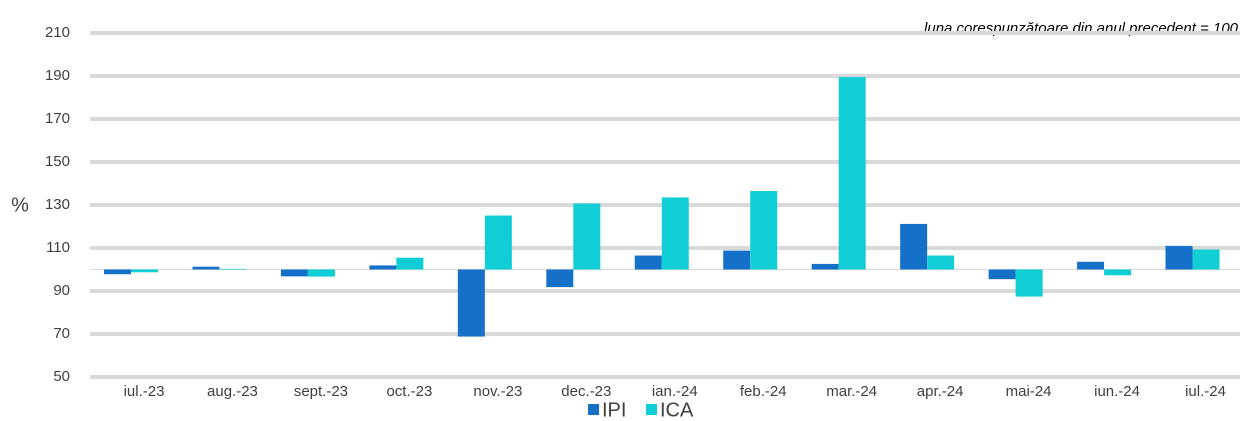 Image resolution: width=1252 pixels, height=421 pixels. What do you see at coordinates (497, 391) in the screenshot?
I see `x-tick-label: nov.-23` at bounding box center [497, 391].